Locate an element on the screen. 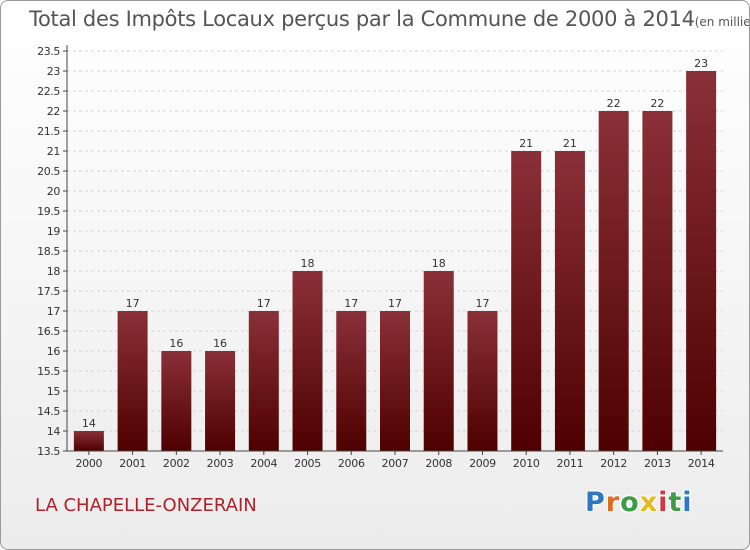 This screenshot has width=750, height=550. y-tick-label: 15.5 is located at coordinates (48, 371).